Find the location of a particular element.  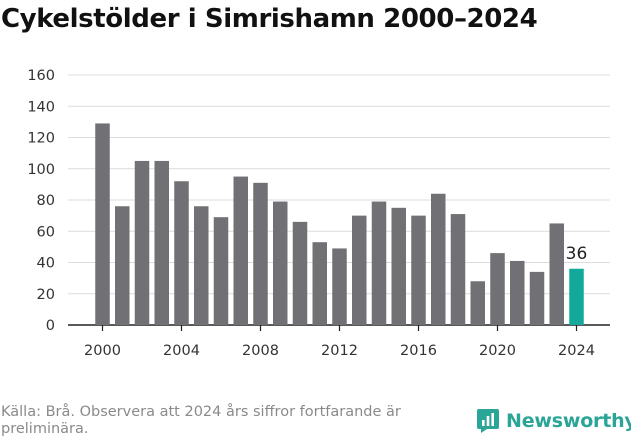

y-tick-label: 80 is located at coordinates (46, 201).